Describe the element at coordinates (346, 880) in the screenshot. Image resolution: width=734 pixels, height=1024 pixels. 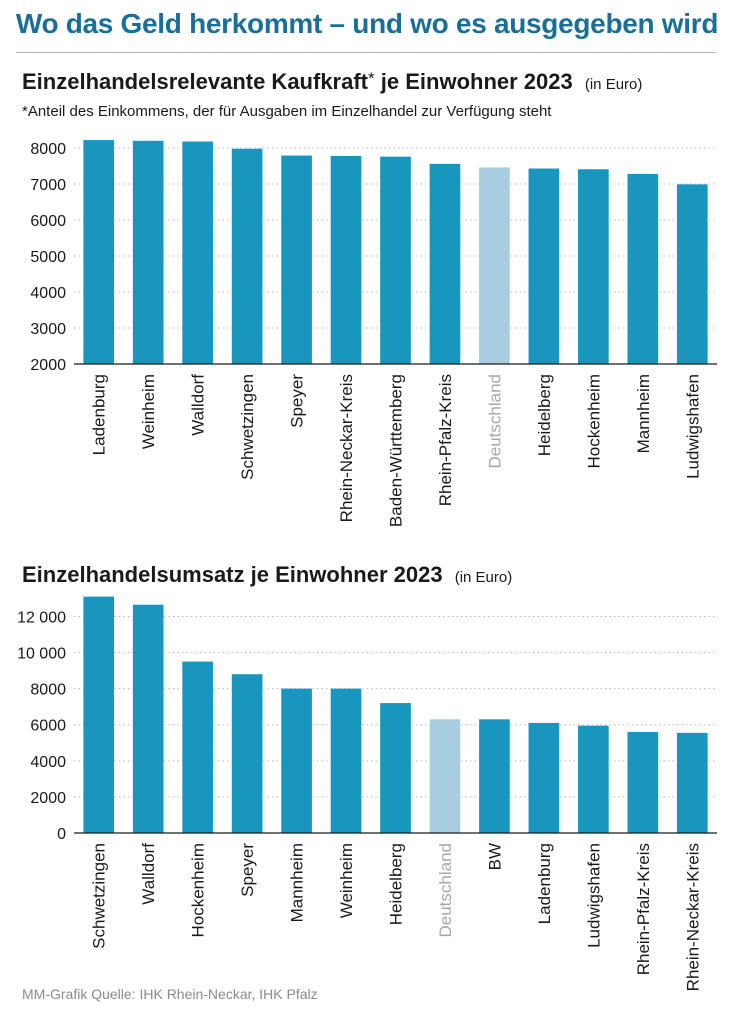
I see `chart2-category-label: Weinheim` at that location.